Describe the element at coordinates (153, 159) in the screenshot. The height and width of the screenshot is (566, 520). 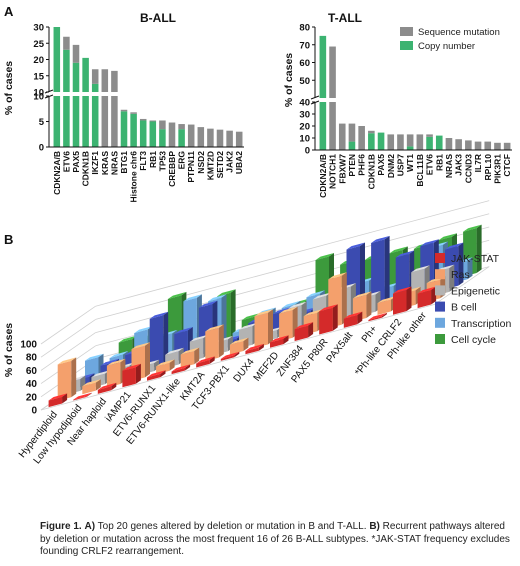
I see `ball-x-tick-label: RB1` at that location.